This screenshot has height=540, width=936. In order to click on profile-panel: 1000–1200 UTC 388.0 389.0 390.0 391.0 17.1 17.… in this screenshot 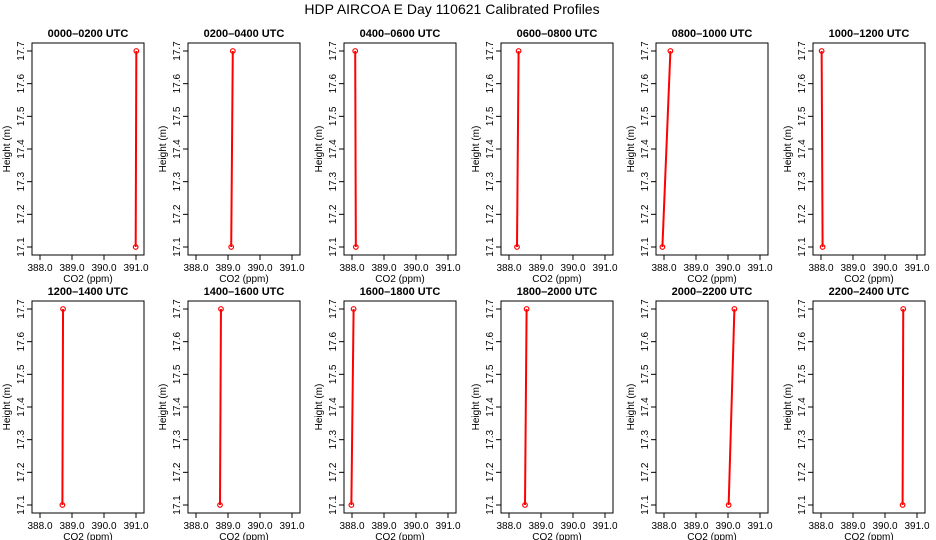, I will do `click(856, 156)`.